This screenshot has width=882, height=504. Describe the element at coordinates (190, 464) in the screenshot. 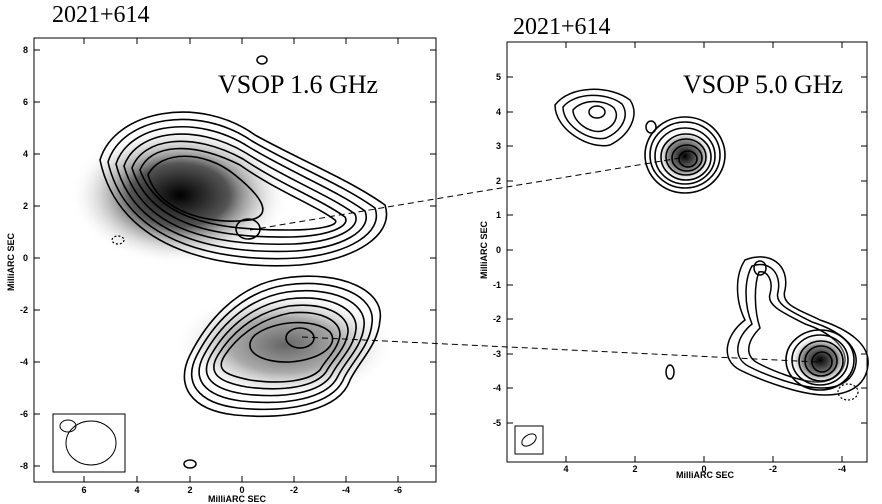

I see `left-bottom-small-contour` at that location.